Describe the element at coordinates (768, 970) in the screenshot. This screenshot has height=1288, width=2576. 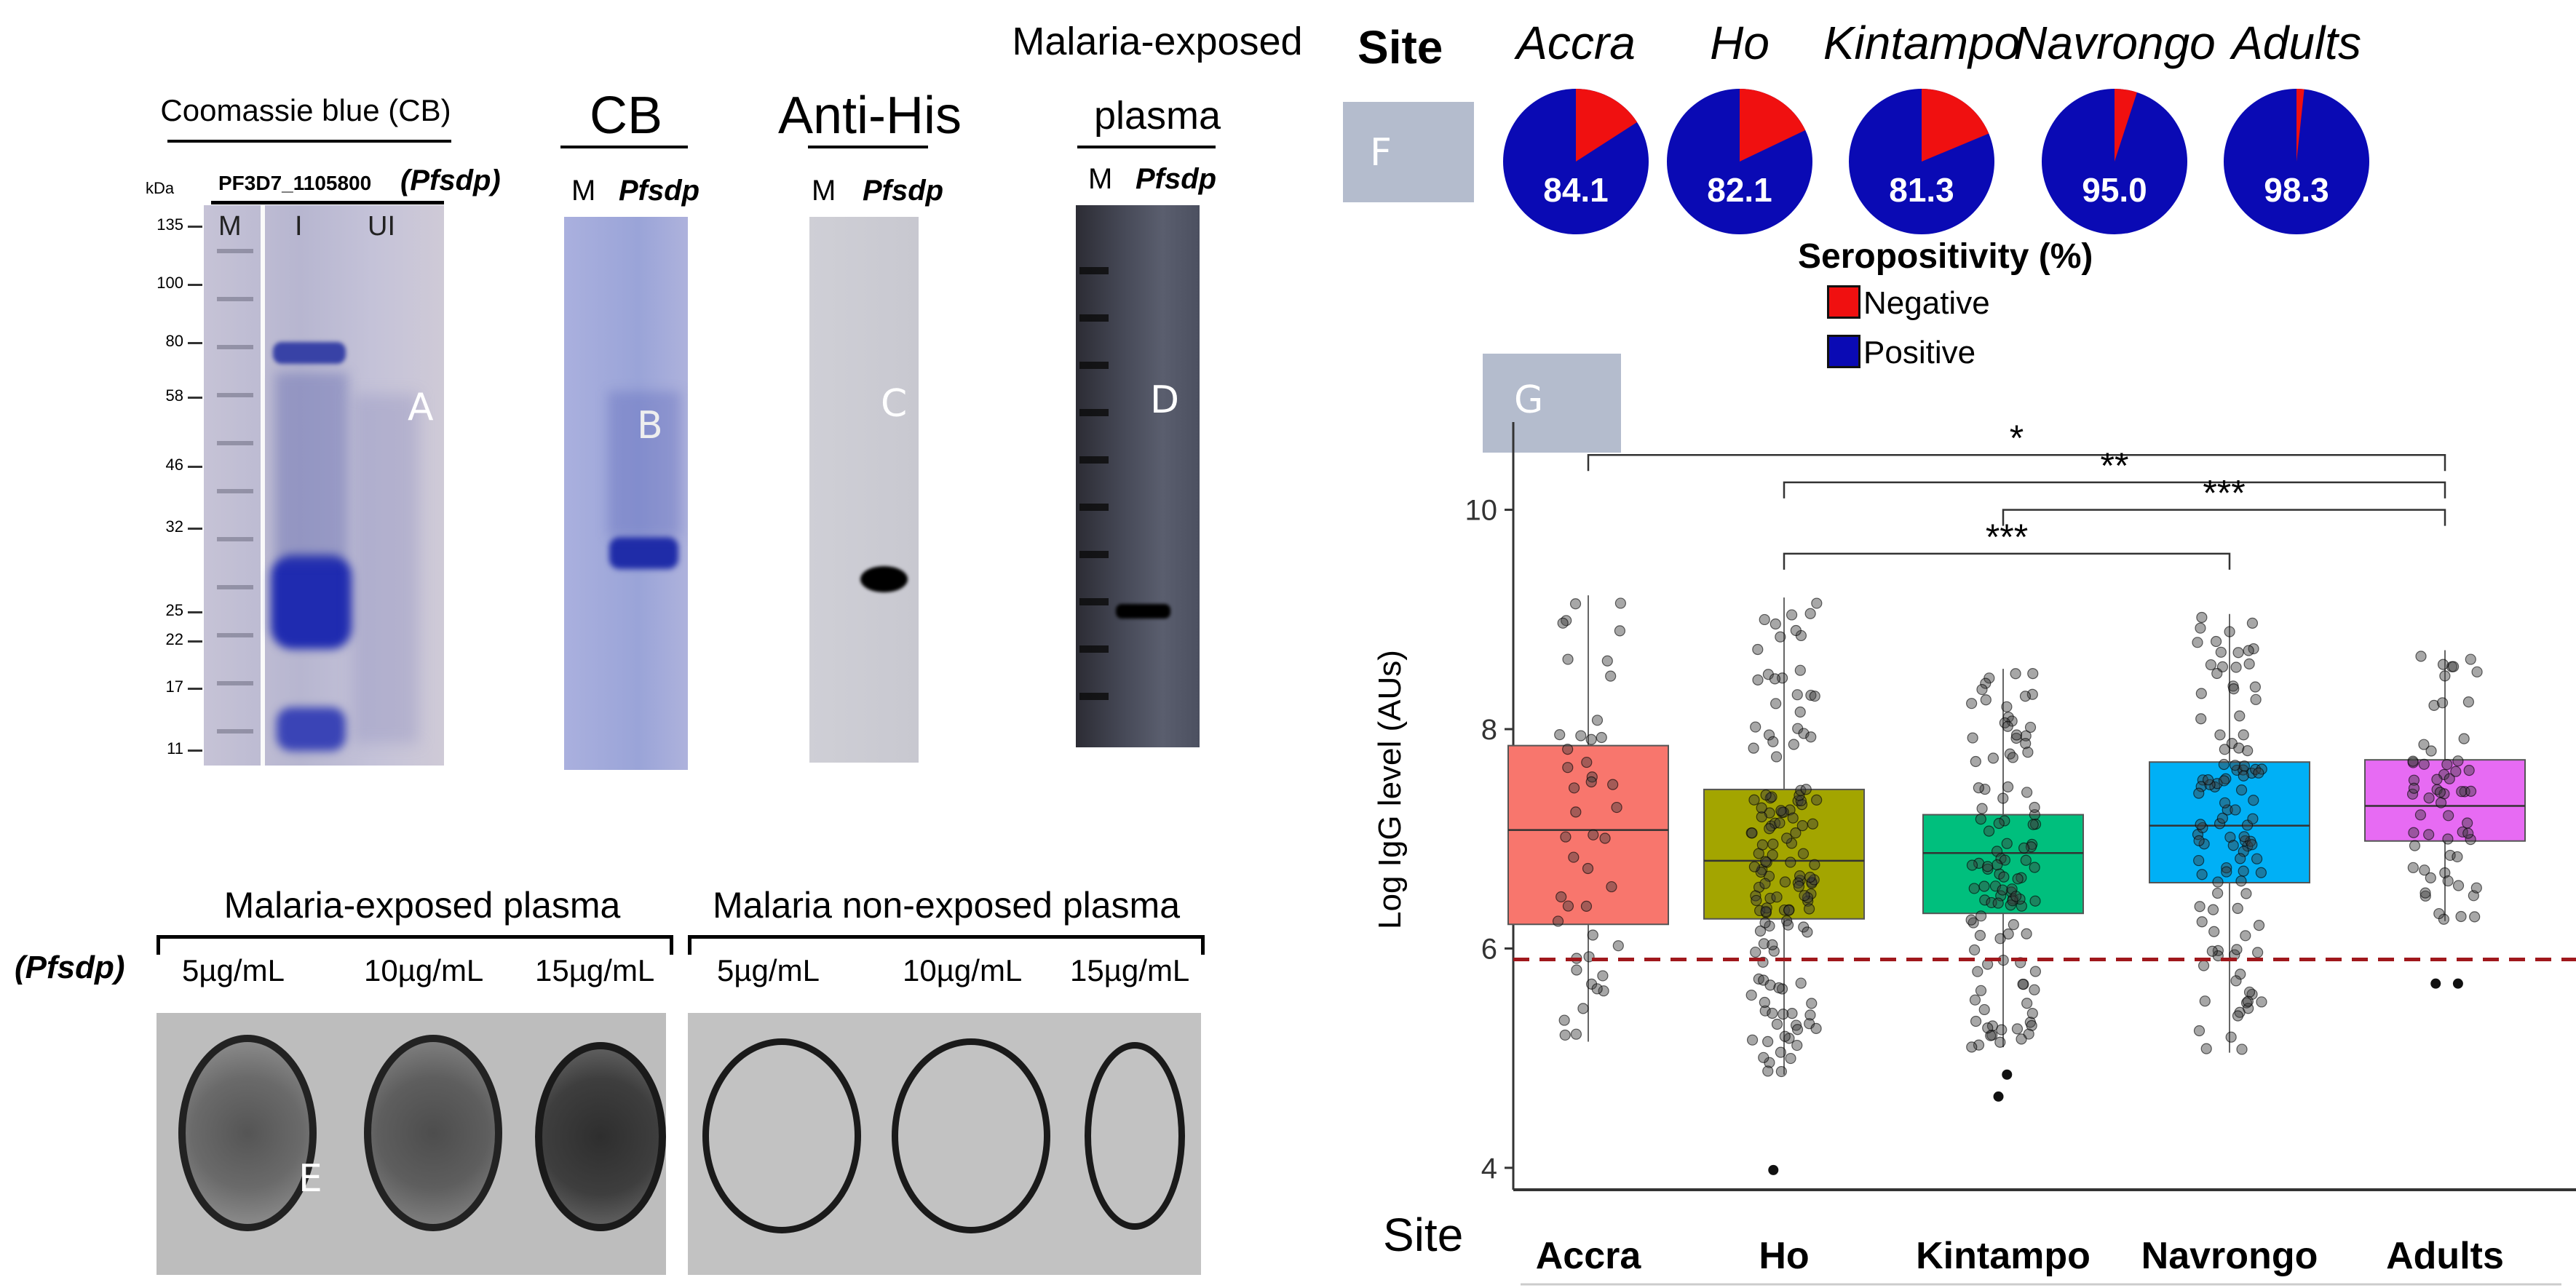
I see `conc-4: 5µg/mL` at that location.